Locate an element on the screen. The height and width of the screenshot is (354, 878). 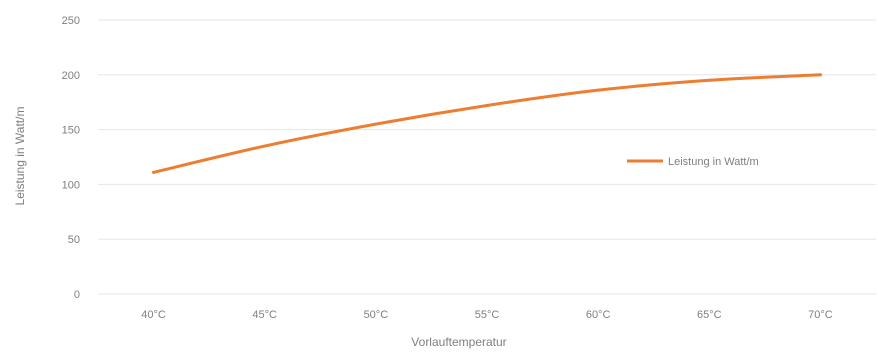
y-tick-label: 250 is located at coordinates (71, 21).